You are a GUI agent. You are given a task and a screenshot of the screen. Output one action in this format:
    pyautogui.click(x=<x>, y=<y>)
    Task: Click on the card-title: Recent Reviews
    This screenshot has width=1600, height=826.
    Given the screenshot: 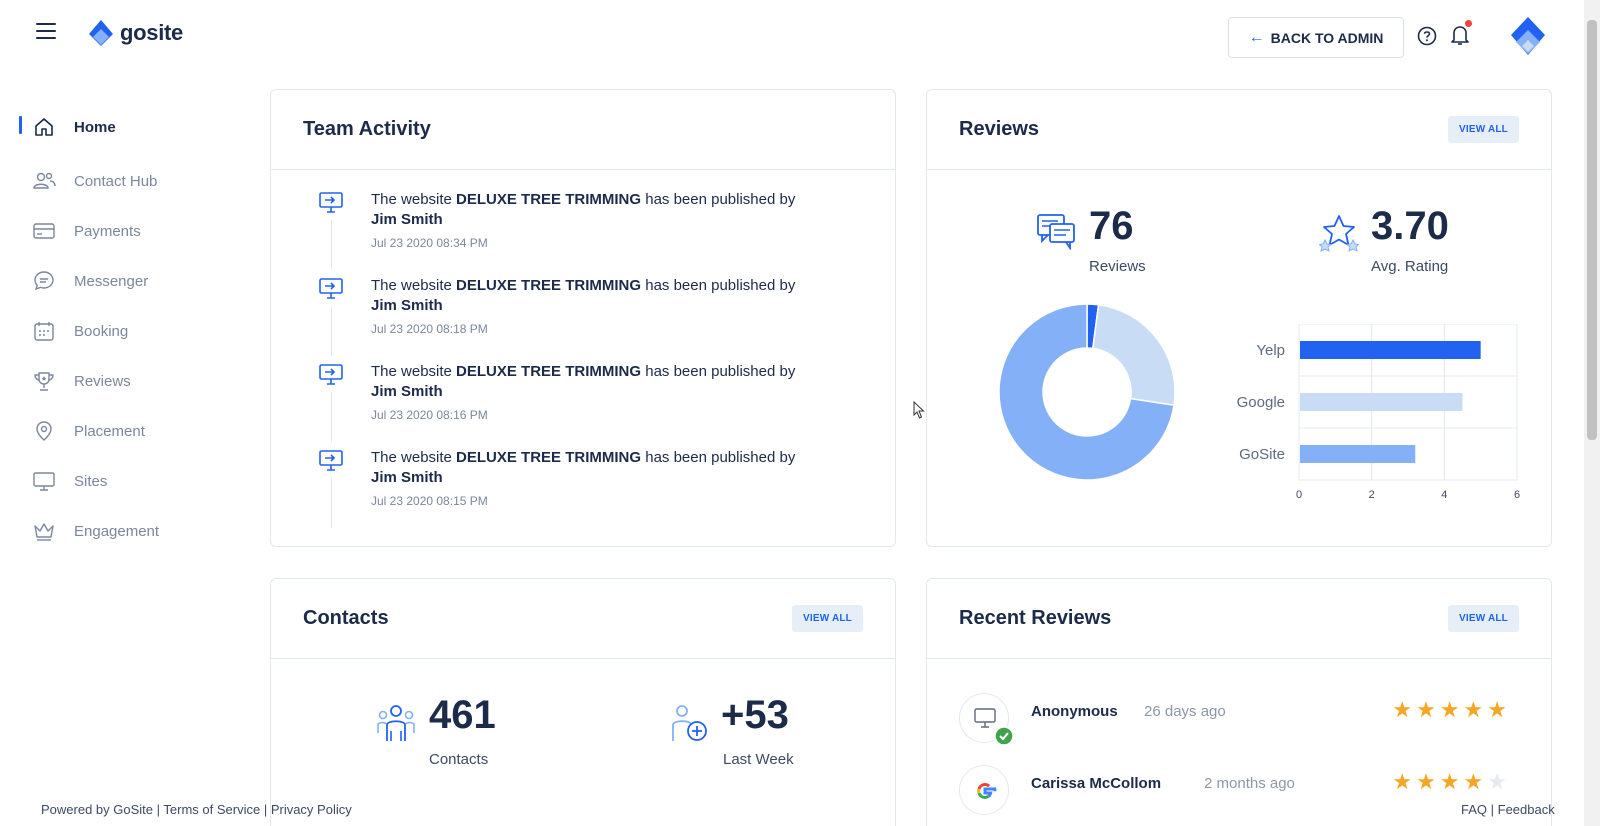 What is the action you would take?
    pyautogui.click(x=1035, y=618)
    